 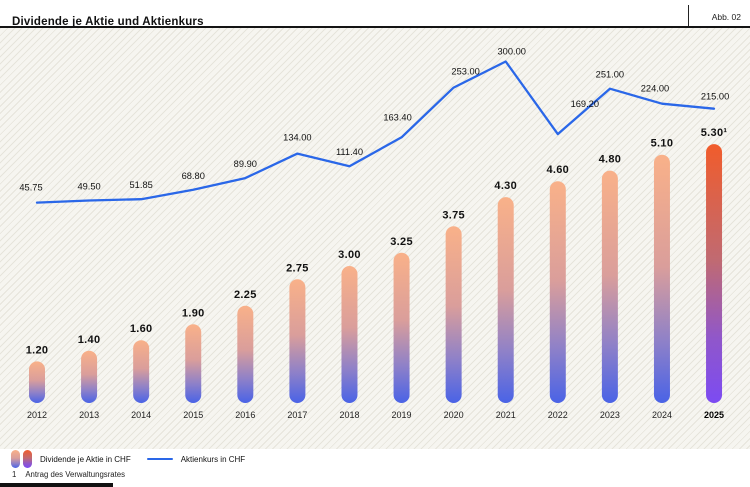 What do you see at coordinates (193, 176) in the screenshot?
I see `line-value-label: 68.80` at bounding box center [193, 176].